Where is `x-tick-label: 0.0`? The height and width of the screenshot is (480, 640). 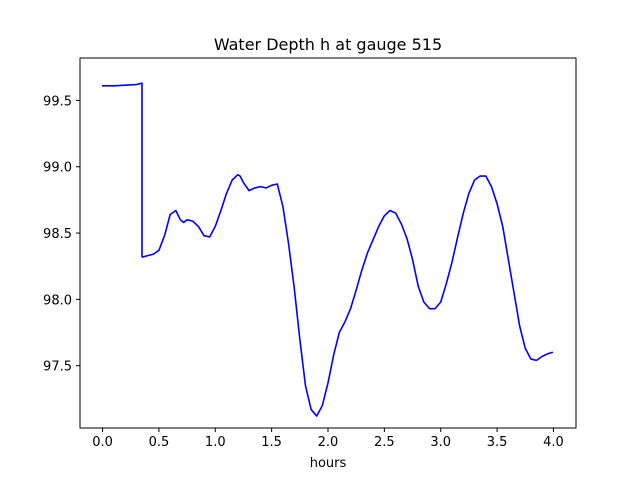 x-tick-label: 0.0 is located at coordinates (102, 442).